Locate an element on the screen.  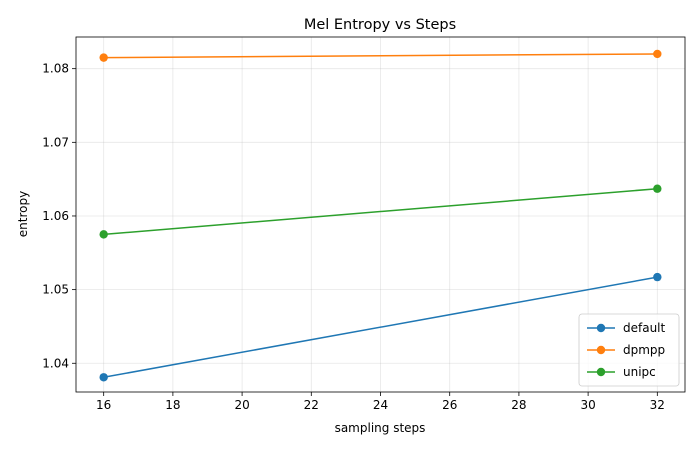
x-tick: 20 is located at coordinates (242, 402).